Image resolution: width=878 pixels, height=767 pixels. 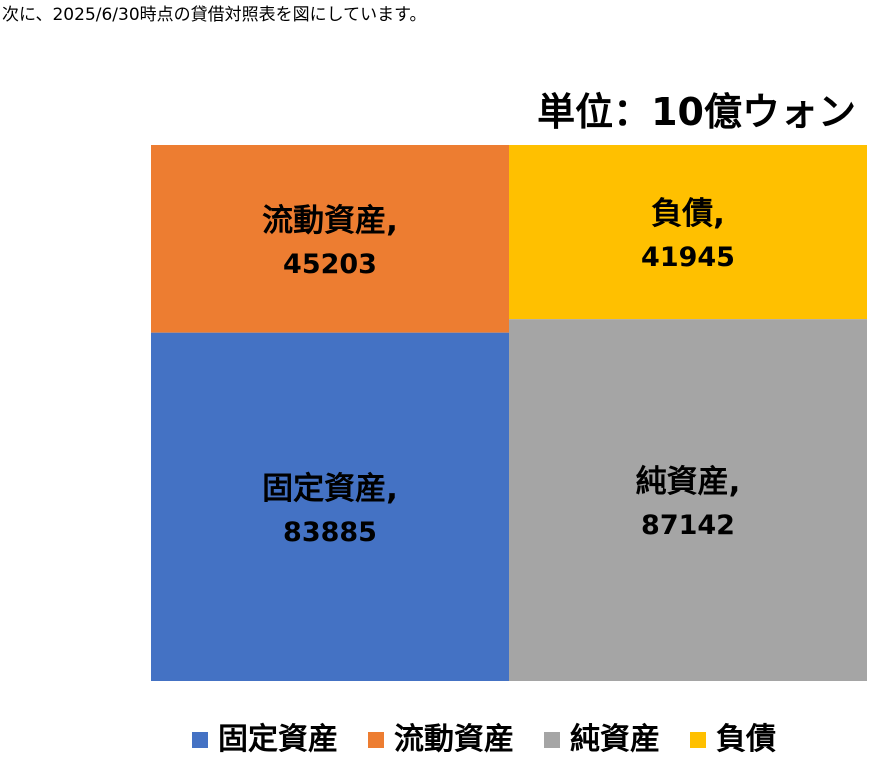 I want to click on tile-value-label: 41945, so click(x=688, y=257).